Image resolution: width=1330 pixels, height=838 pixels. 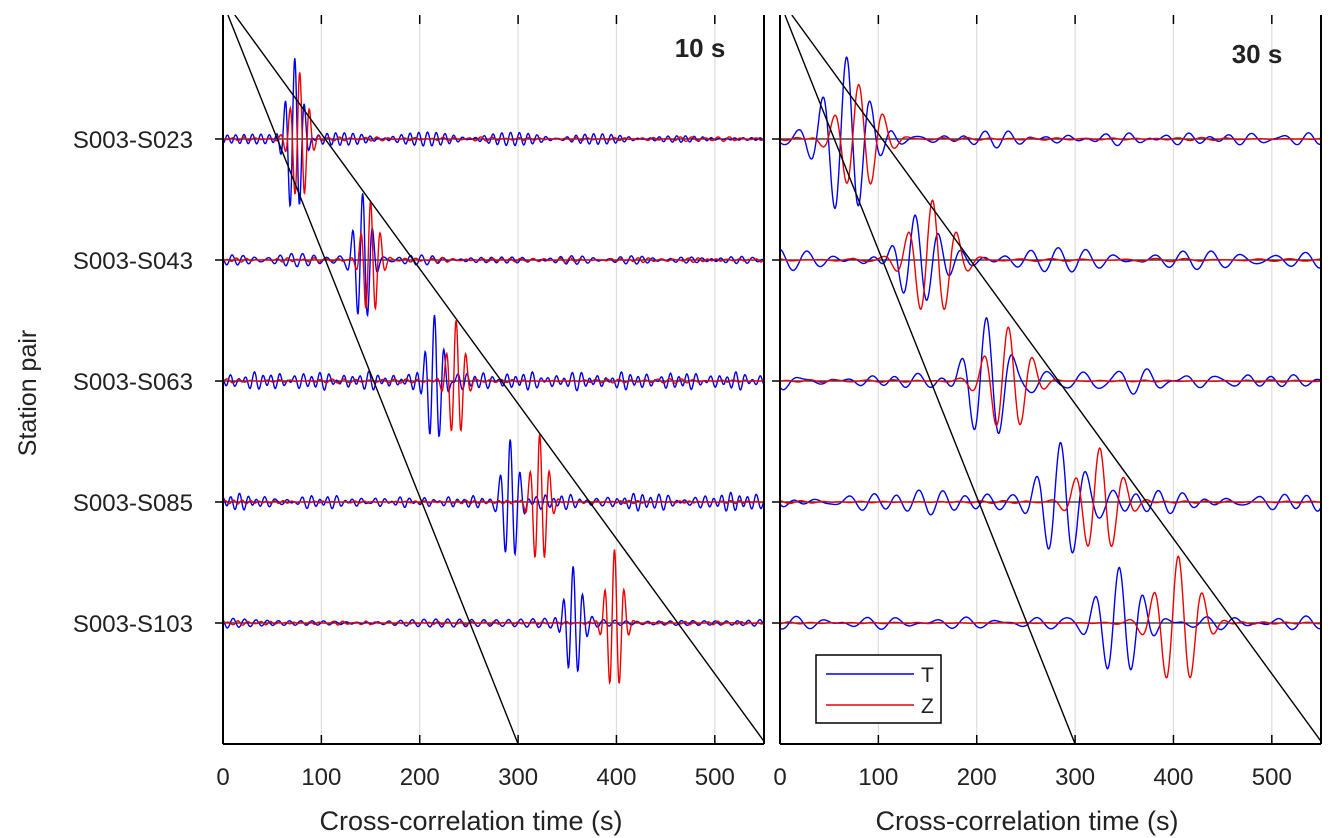 What do you see at coordinates (133, 140) in the screenshot?
I see `y-tick-label: S003-S023` at bounding box center [133, 140].